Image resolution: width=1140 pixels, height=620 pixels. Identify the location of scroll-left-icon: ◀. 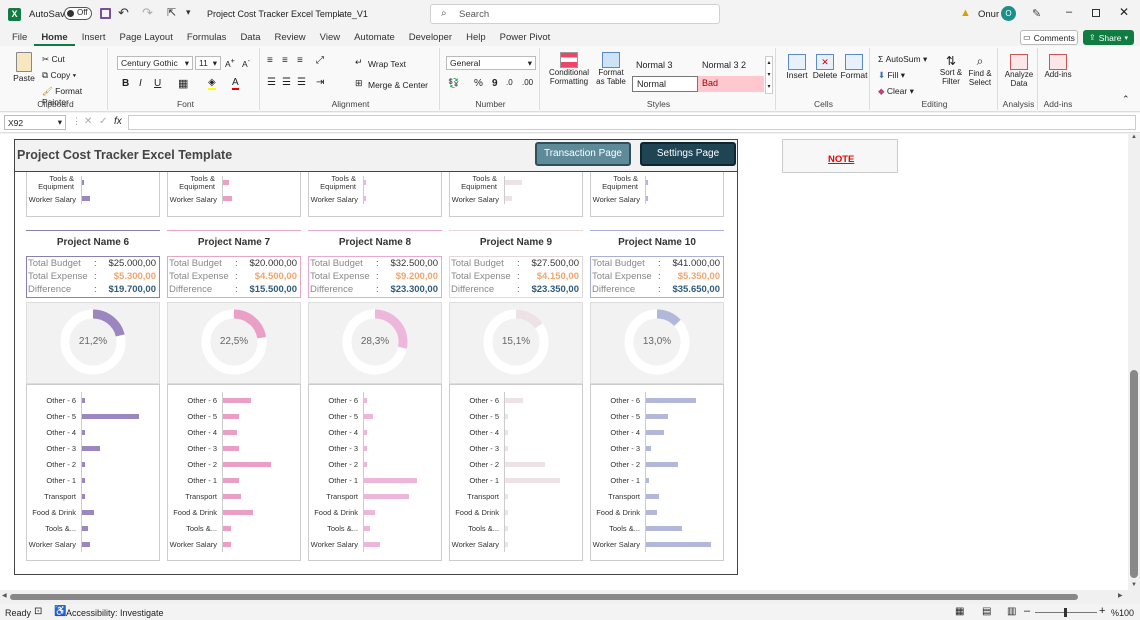
(4, 596).